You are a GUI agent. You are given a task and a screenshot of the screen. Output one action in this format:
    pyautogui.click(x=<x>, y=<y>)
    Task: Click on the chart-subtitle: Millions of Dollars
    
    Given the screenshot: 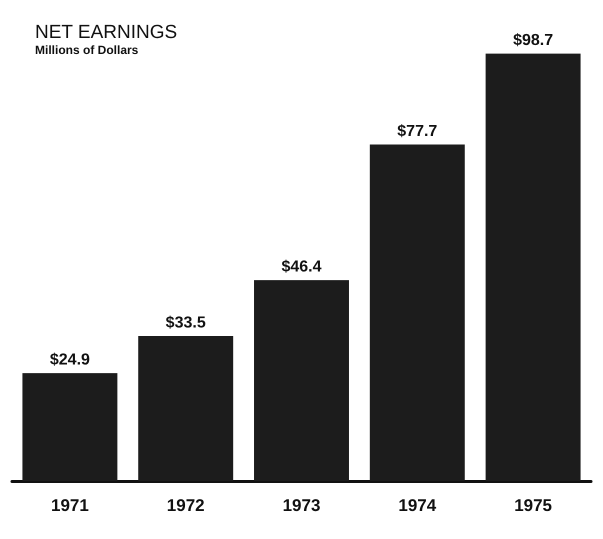 What is the action you would take?
    pyautogui.click(x=87, y=50)
    